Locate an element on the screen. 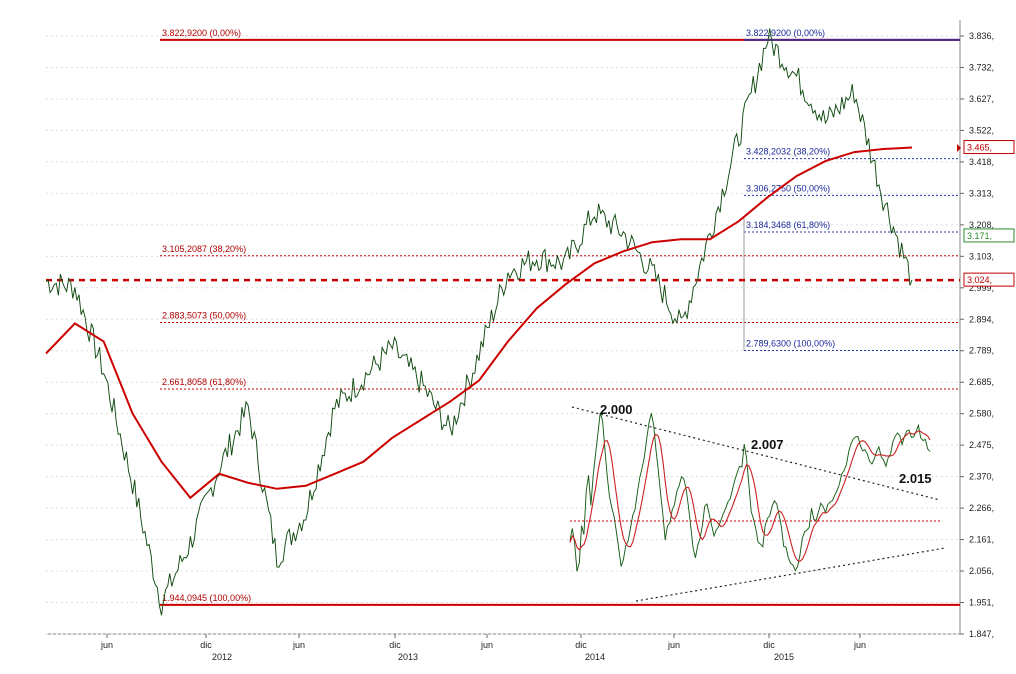 This screenshot has height=674, width=1016. y-tick-label: 2.475, is located at coordinates (981, 445).